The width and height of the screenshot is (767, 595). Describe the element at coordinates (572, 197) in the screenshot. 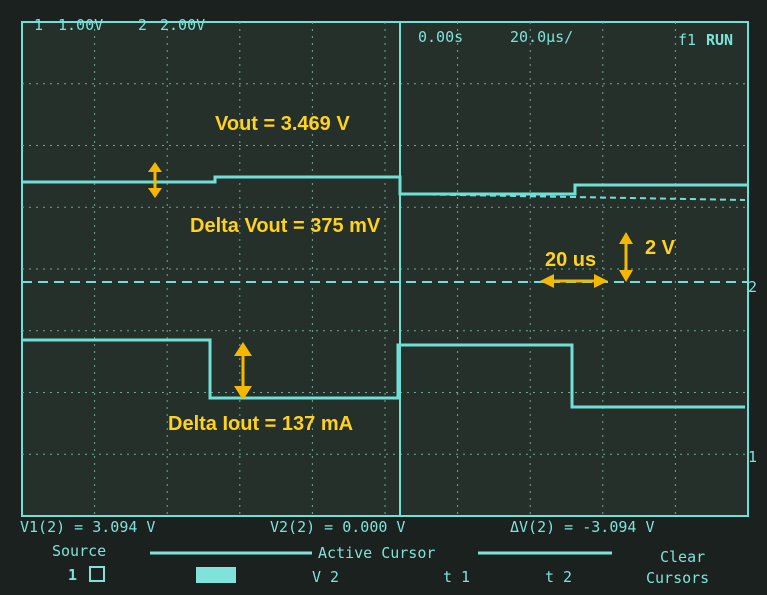

I see `channel-1-reference` at that location.